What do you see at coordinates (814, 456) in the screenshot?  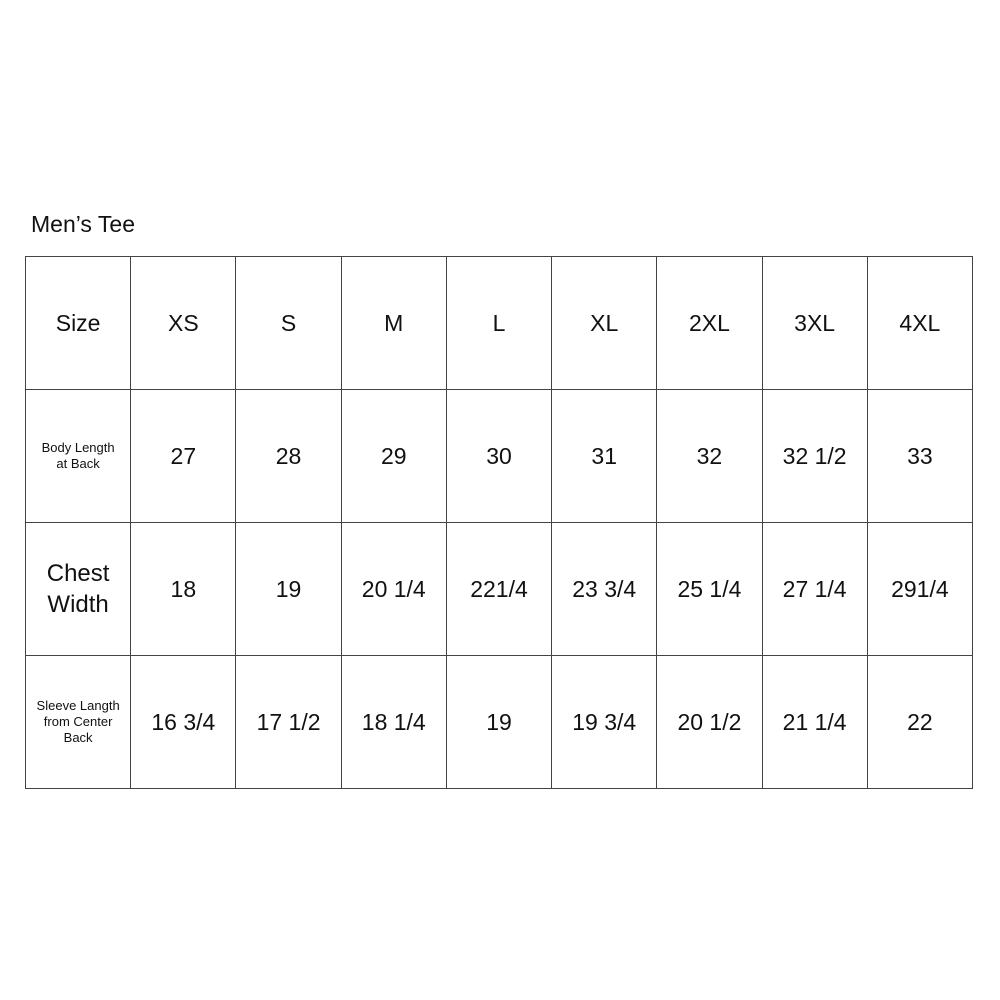 I see `table-cell: 32 1/2` at bounding box center [814, 456].